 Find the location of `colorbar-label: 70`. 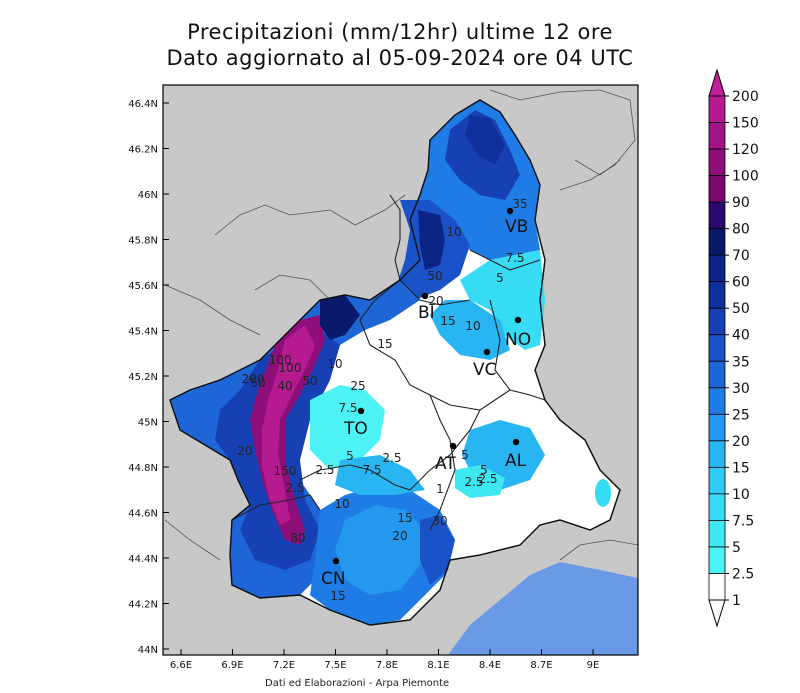

colorbar-label: 70 is located at coordinates (741, 256).